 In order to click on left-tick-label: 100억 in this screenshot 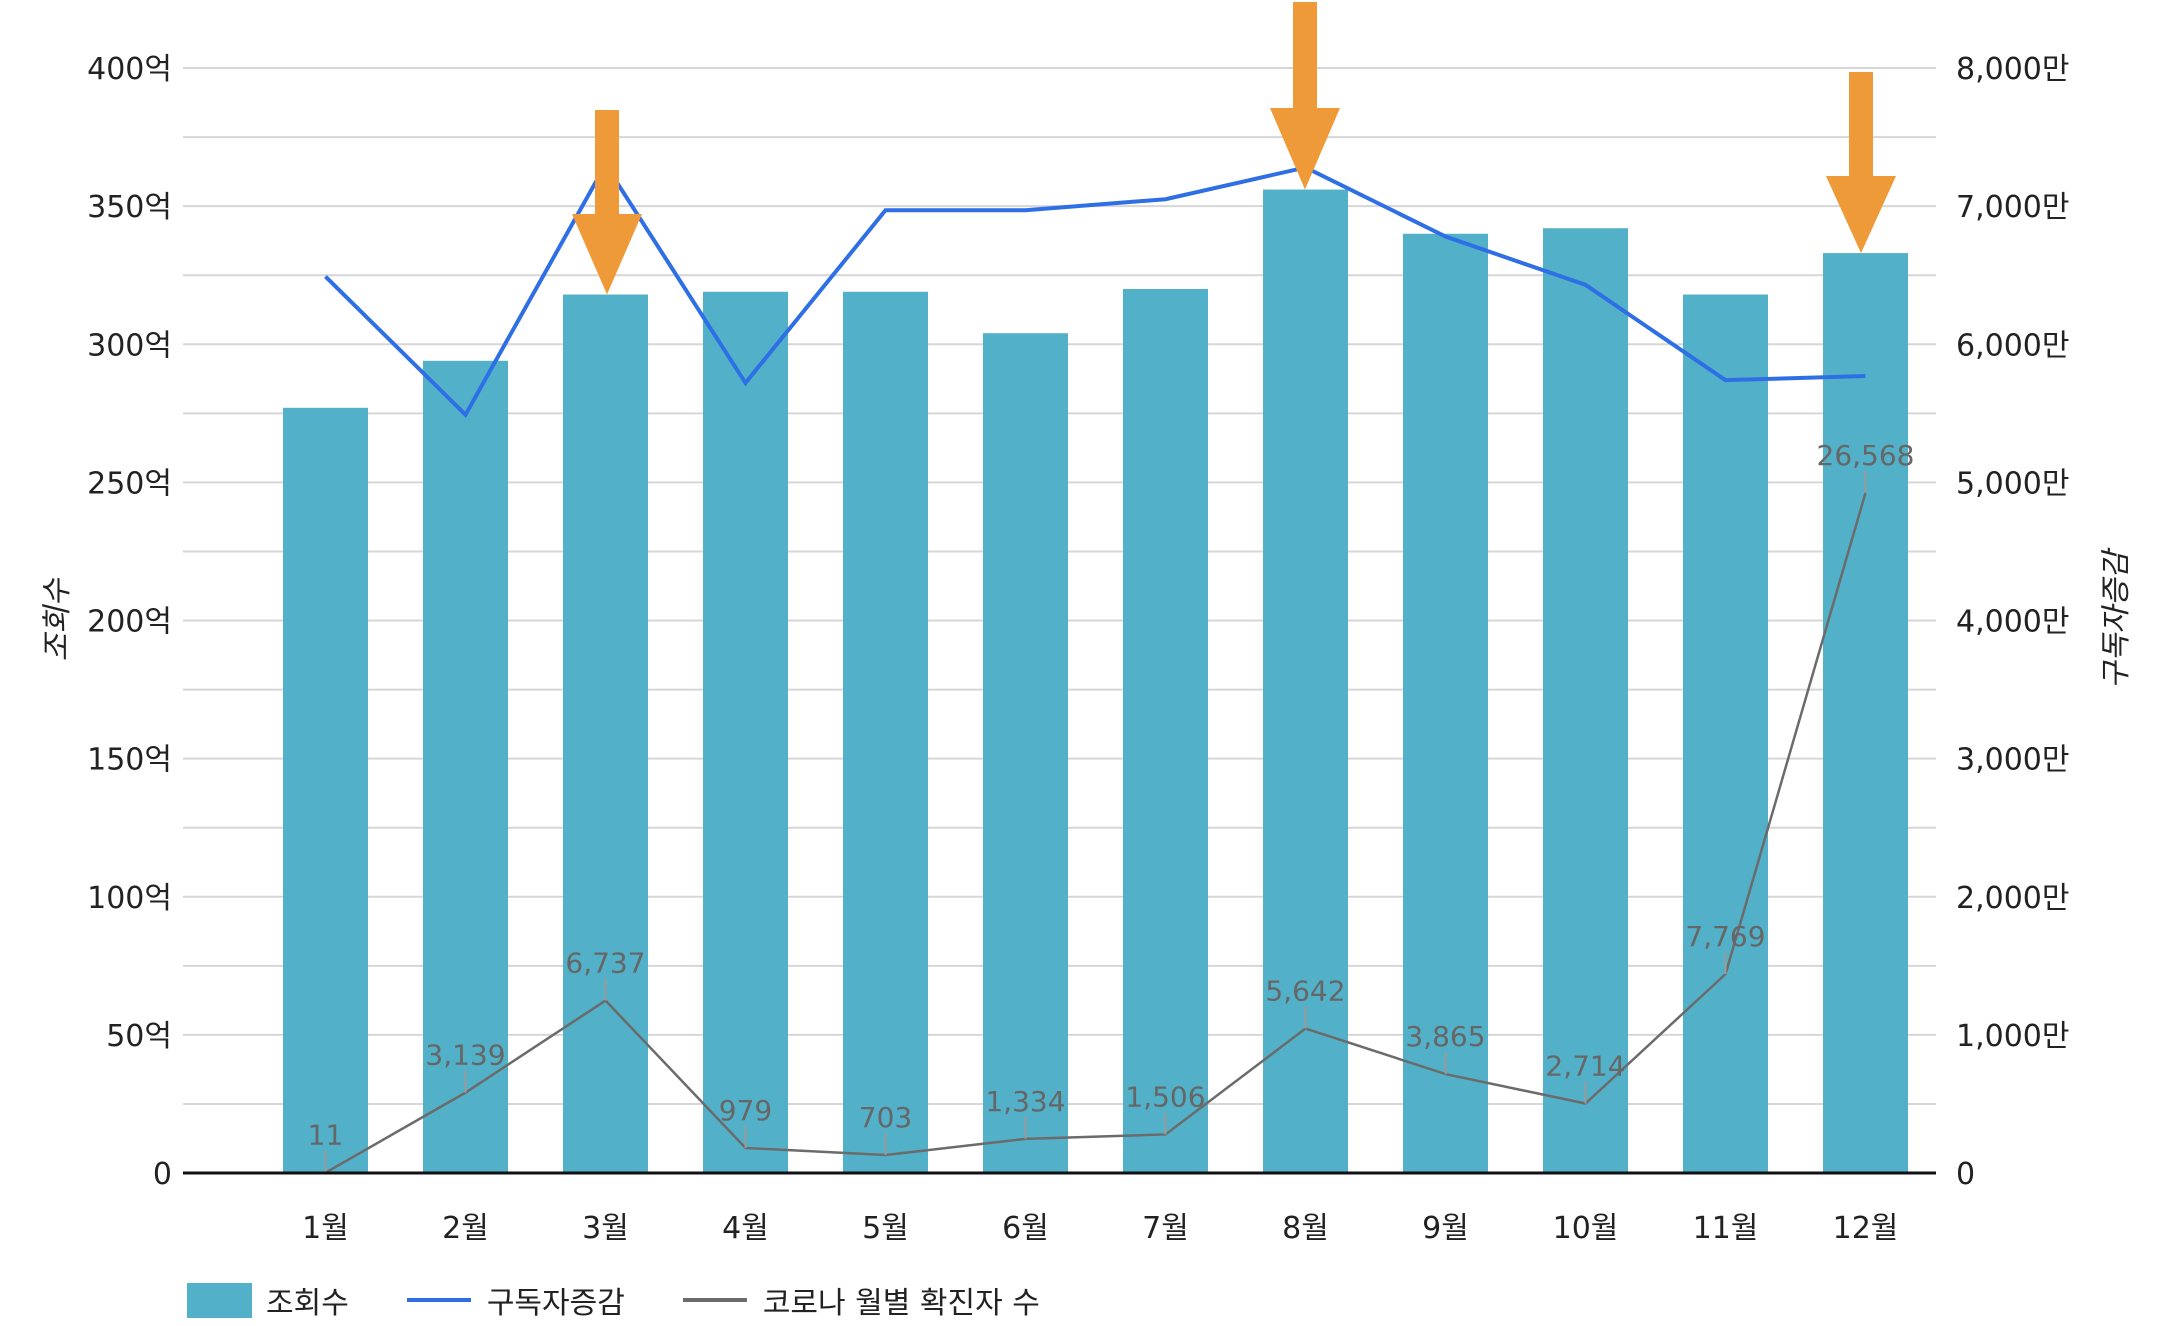, I will do `click(129, 898)`.